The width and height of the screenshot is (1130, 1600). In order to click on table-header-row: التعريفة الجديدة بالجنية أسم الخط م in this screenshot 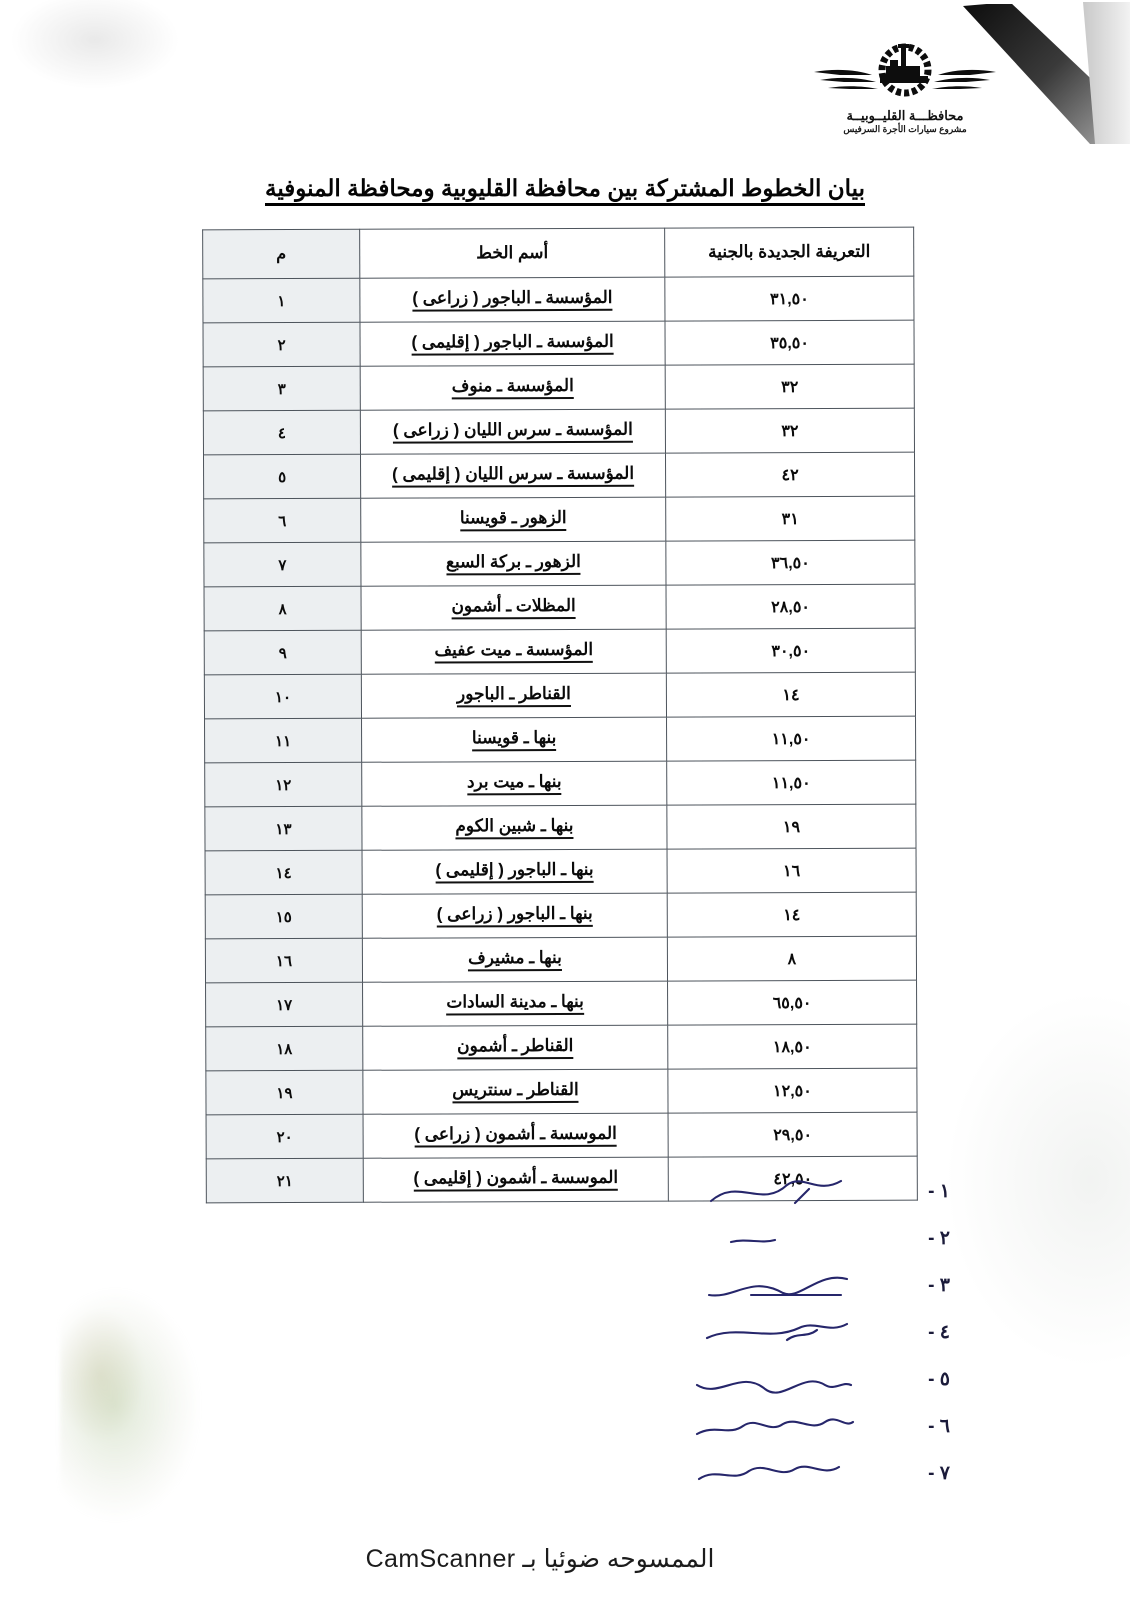, I will do `click(558, 253)`.